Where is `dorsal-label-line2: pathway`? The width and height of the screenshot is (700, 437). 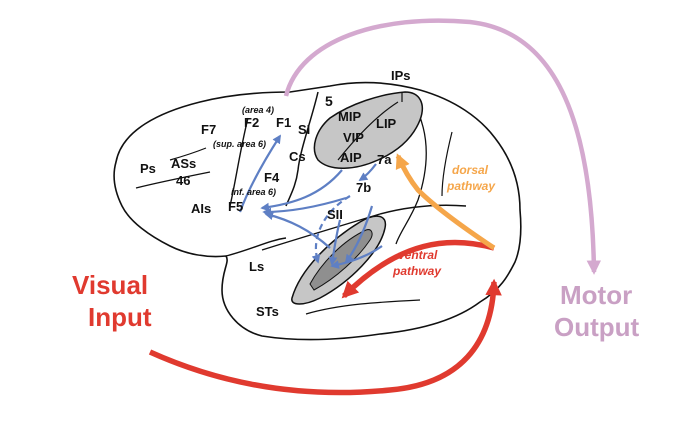 dorsal-label-line2: pathway is located at coordinates (471, 186).